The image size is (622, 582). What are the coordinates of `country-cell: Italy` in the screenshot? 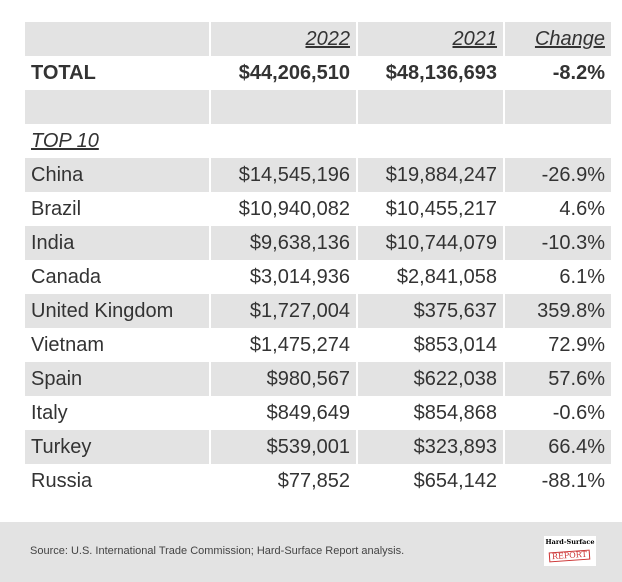 It's located at (118, 413).